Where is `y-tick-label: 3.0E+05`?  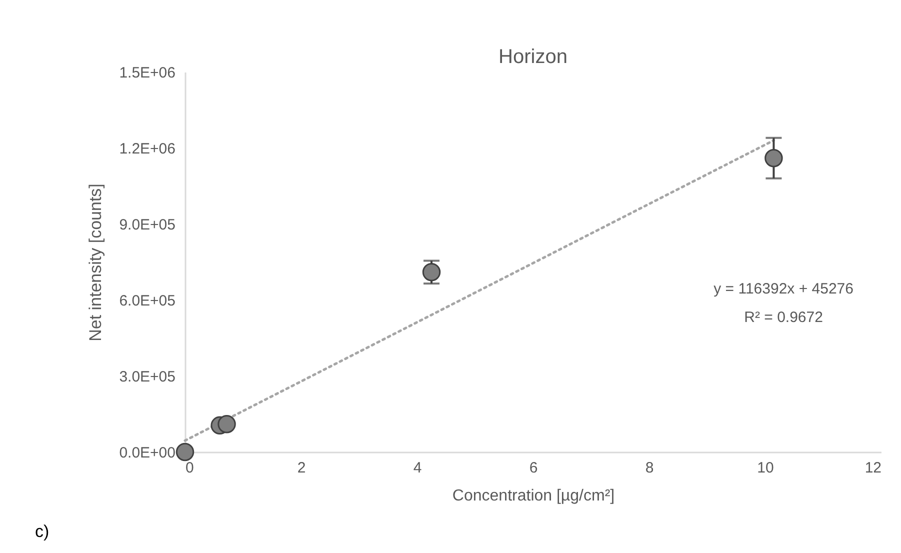 y-tick-label: 3.0E+05 is located at coordinates (147, 377).